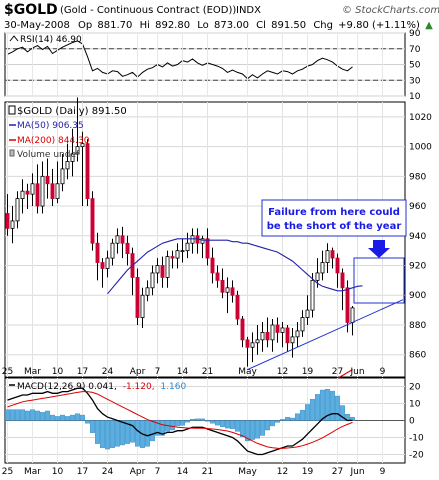 Image resolution: width=439 pixels, height=480 pixels. Describe the element at coordinates (417, 296) in the screenshot. I see `price-y-tick-label: 900` at that location.